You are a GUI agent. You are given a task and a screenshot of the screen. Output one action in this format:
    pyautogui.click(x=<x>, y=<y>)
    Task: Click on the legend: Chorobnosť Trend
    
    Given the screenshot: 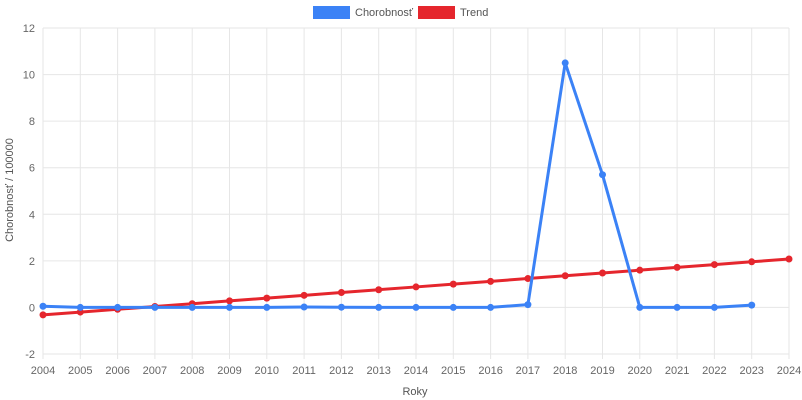 What is the action you would take?
    pyautogui.click(x=400, y=12)
    